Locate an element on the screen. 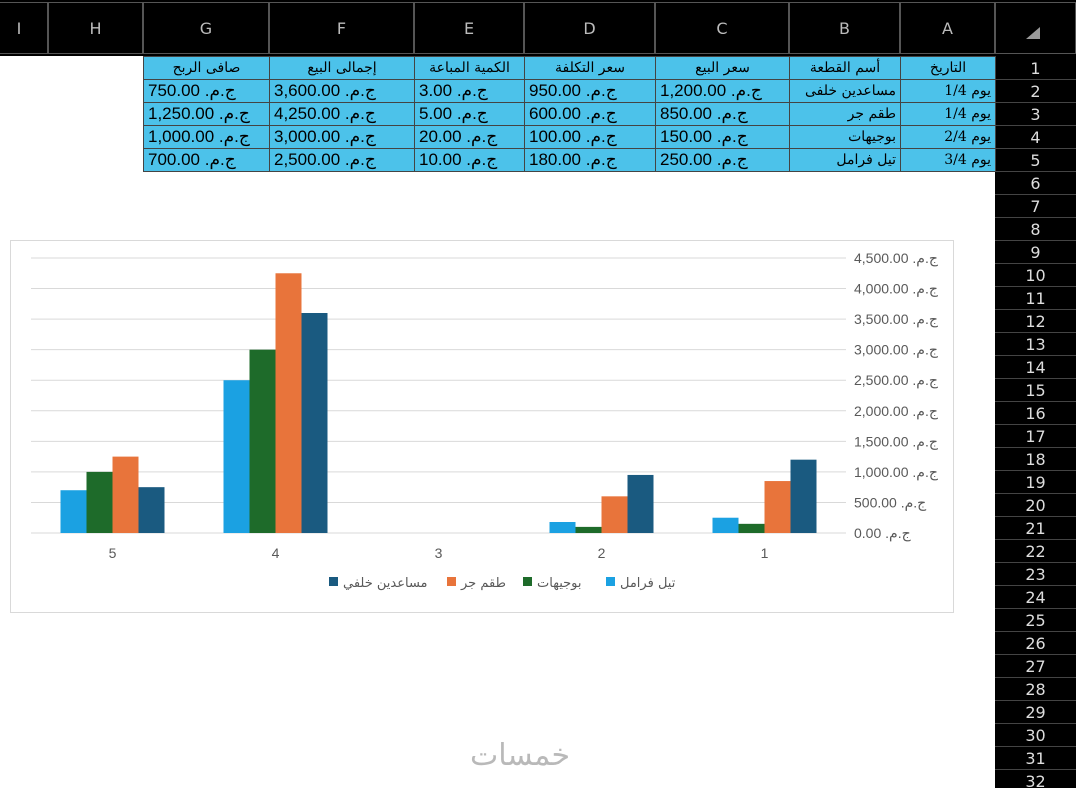 Image resolution: width=1076 pixels, height=788 pixels. y-tick-label: ج.م. 1,500.00 is located at coordinates (896, 441).